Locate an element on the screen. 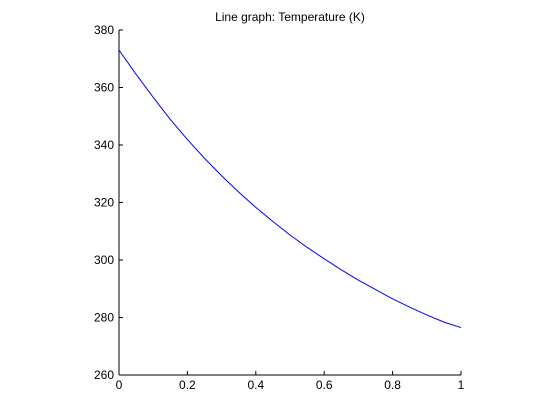  y-tick-label: 360 is located at coordinates (104, 88).